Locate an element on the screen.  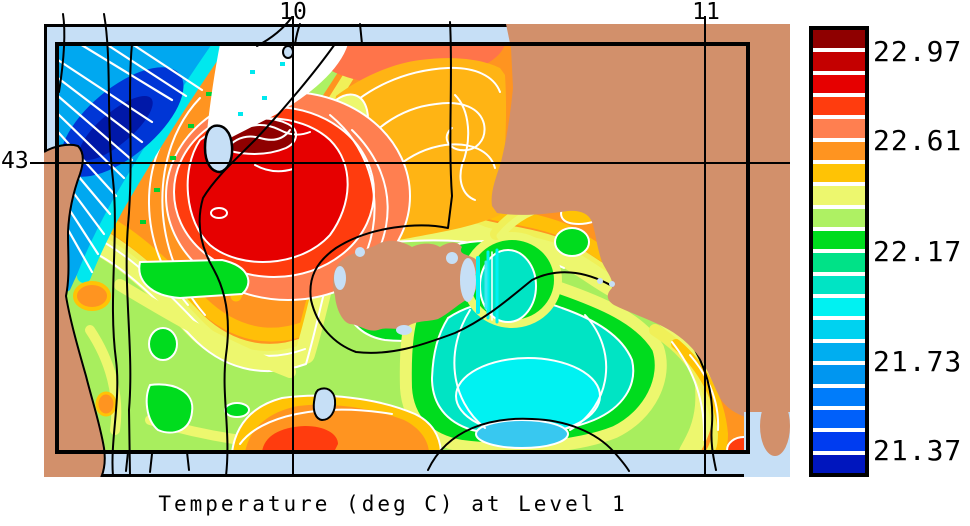
island-pianosa is located at coordinates (324, 404).